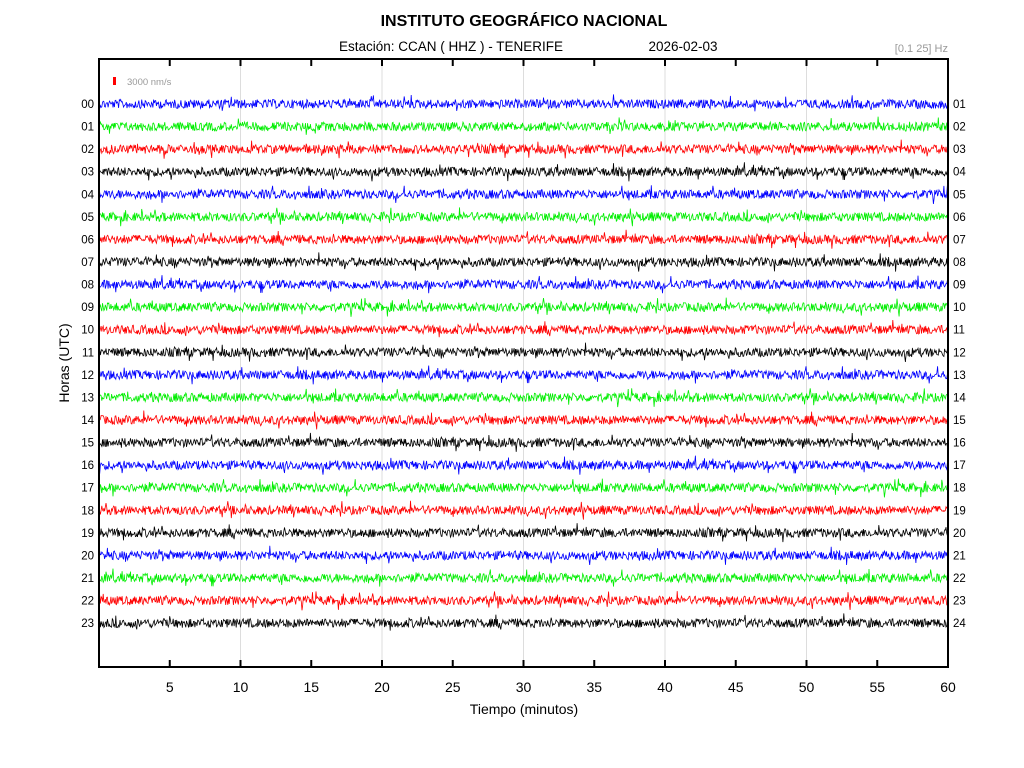  I want to click on hour-label-left: 23, so click(87, 624).